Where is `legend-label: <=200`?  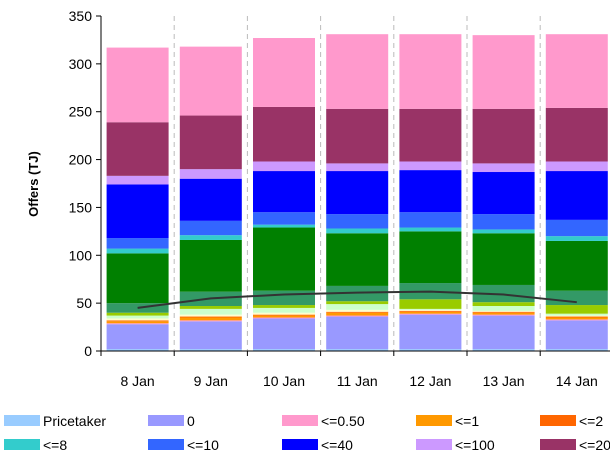 legend-label: <=200 is located at coordinates (594, 445).